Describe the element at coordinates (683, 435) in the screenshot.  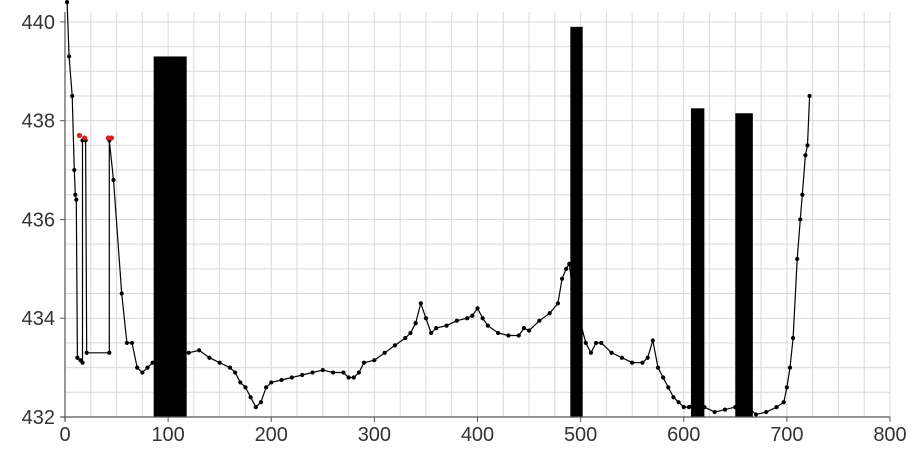
I see `x-tick-label: 600` at that location.